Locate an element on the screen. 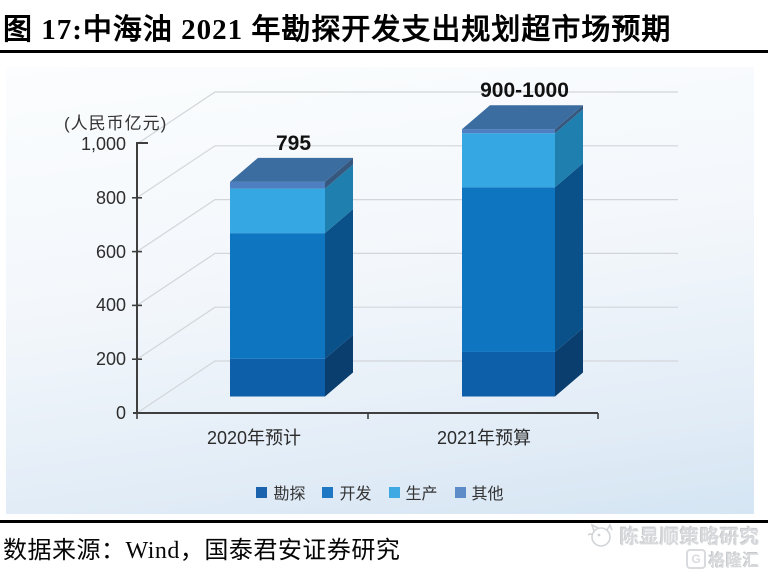 This screenshot has width=768, height=573. y-axis-tick-label: 0 is located at coordinates (120, 413).